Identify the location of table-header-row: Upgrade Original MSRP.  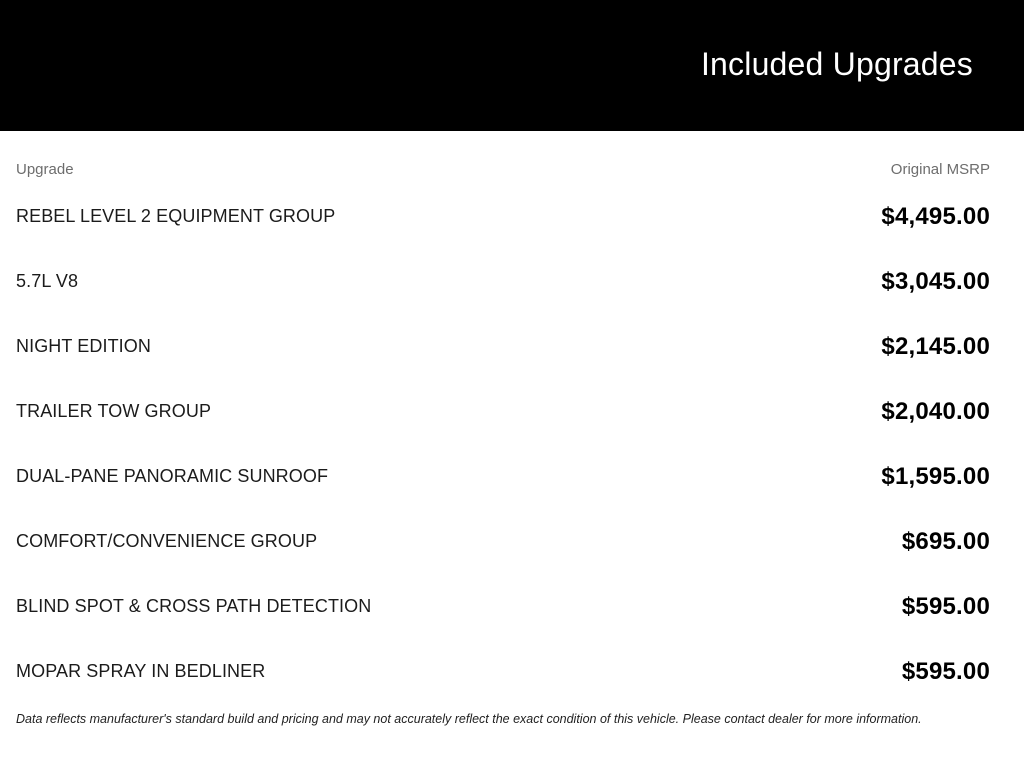
(503, 157).